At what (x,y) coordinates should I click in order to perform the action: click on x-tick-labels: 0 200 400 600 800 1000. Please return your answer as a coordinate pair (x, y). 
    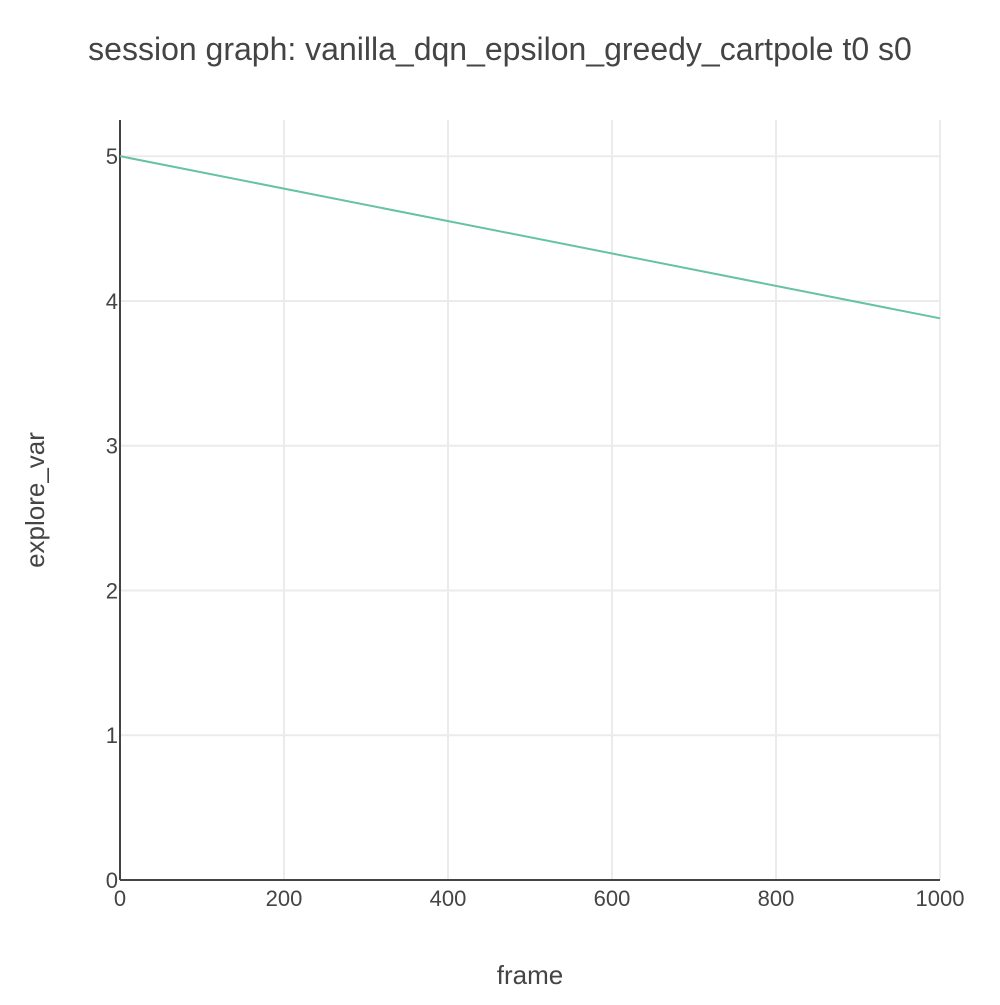
    Looking at the image, I should click on (539, 898).